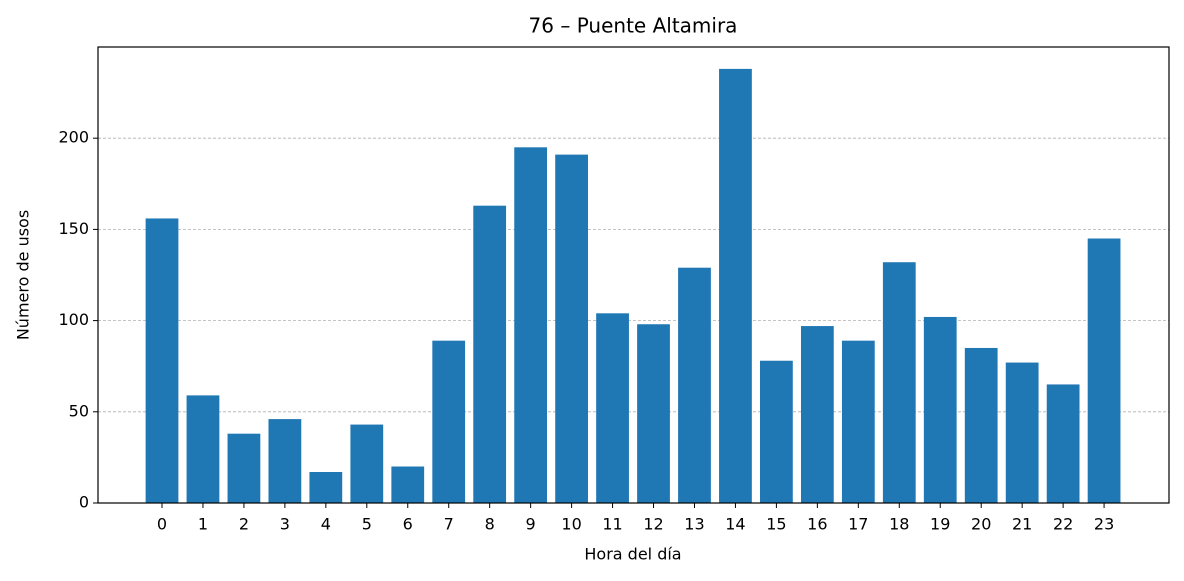 The image size is (1184, 581). Describe the element at coordinates (633, 26) in the screenshot. I see `chart-title: 76 – Puente Altamira` at that location.